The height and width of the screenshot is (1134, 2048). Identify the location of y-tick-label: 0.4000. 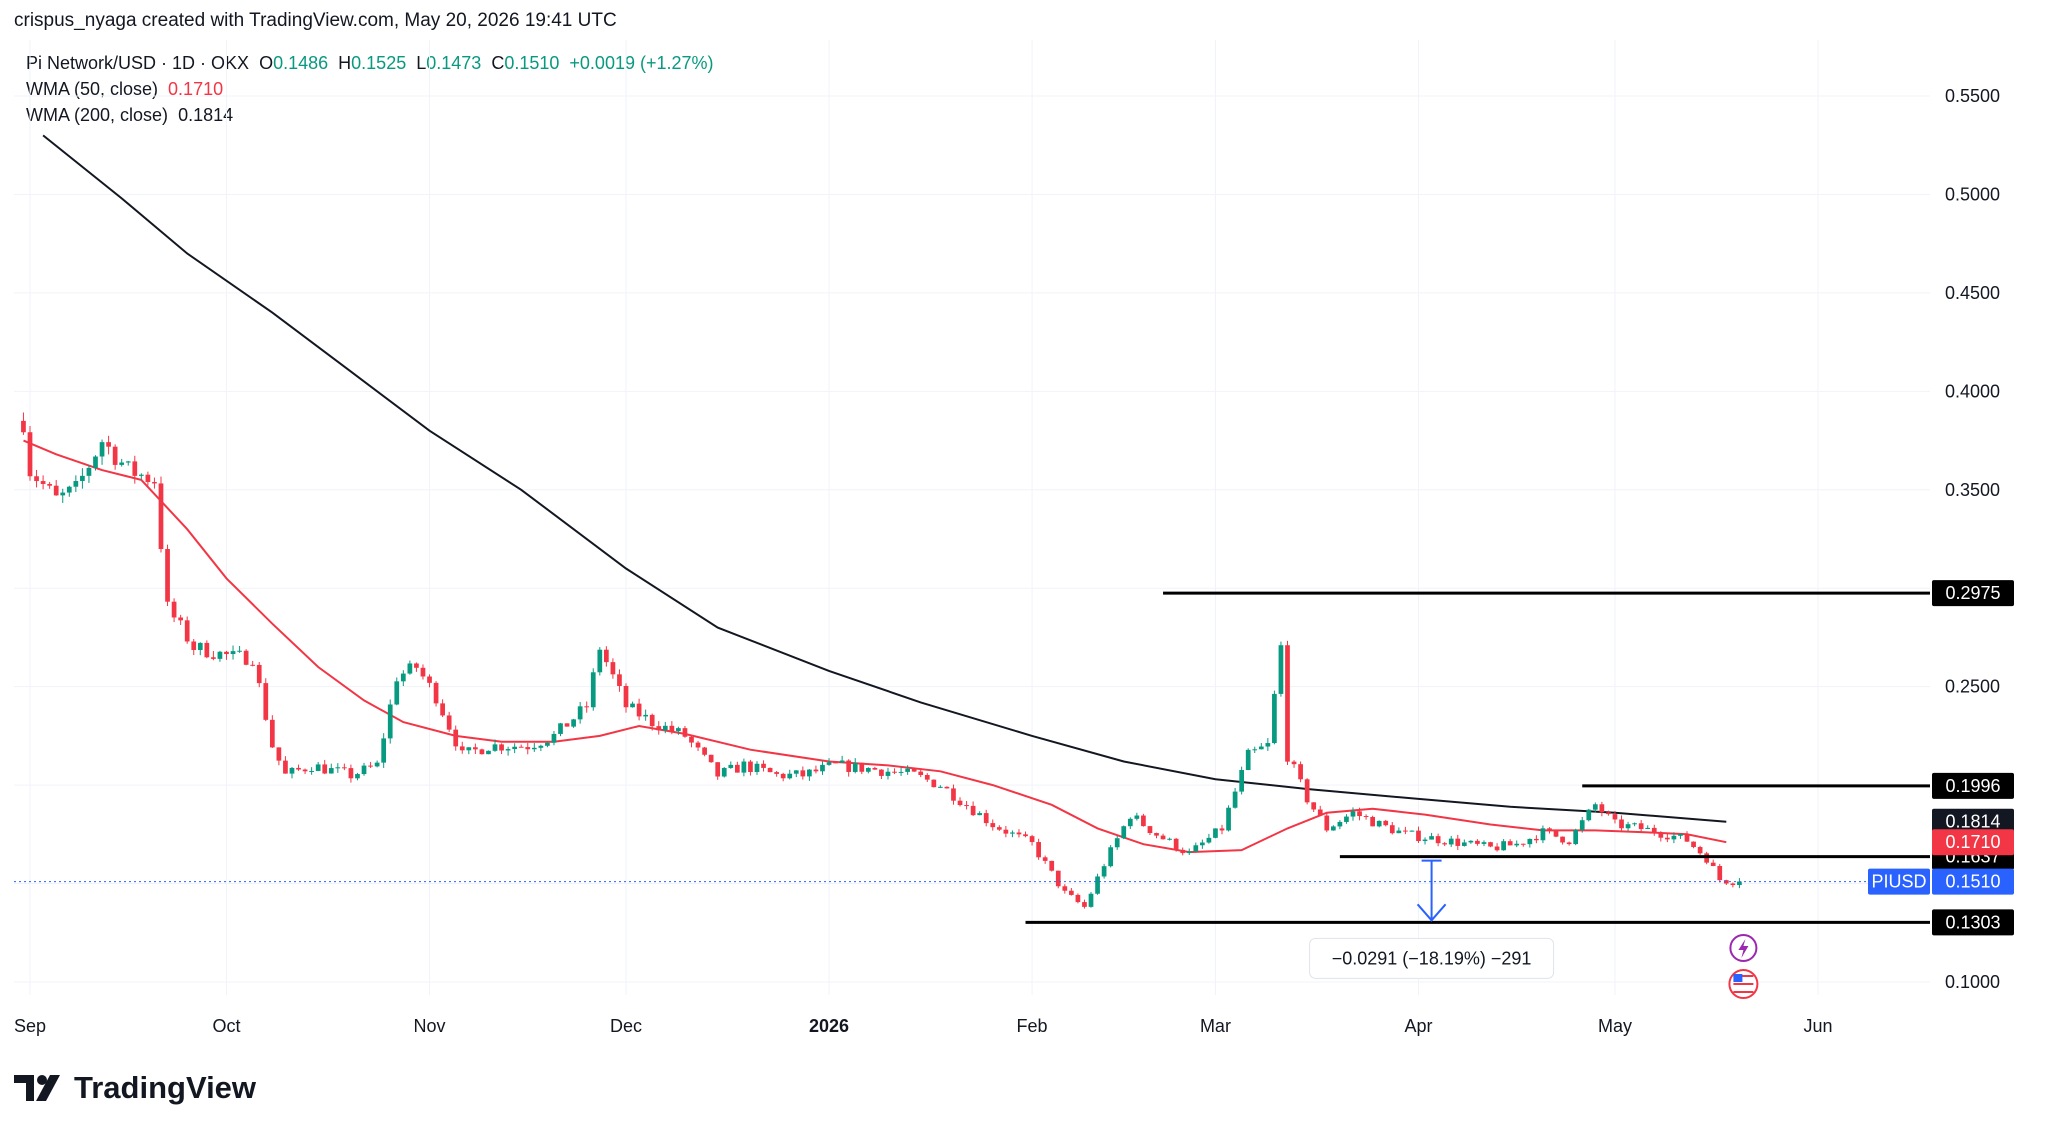
(1972, 391).